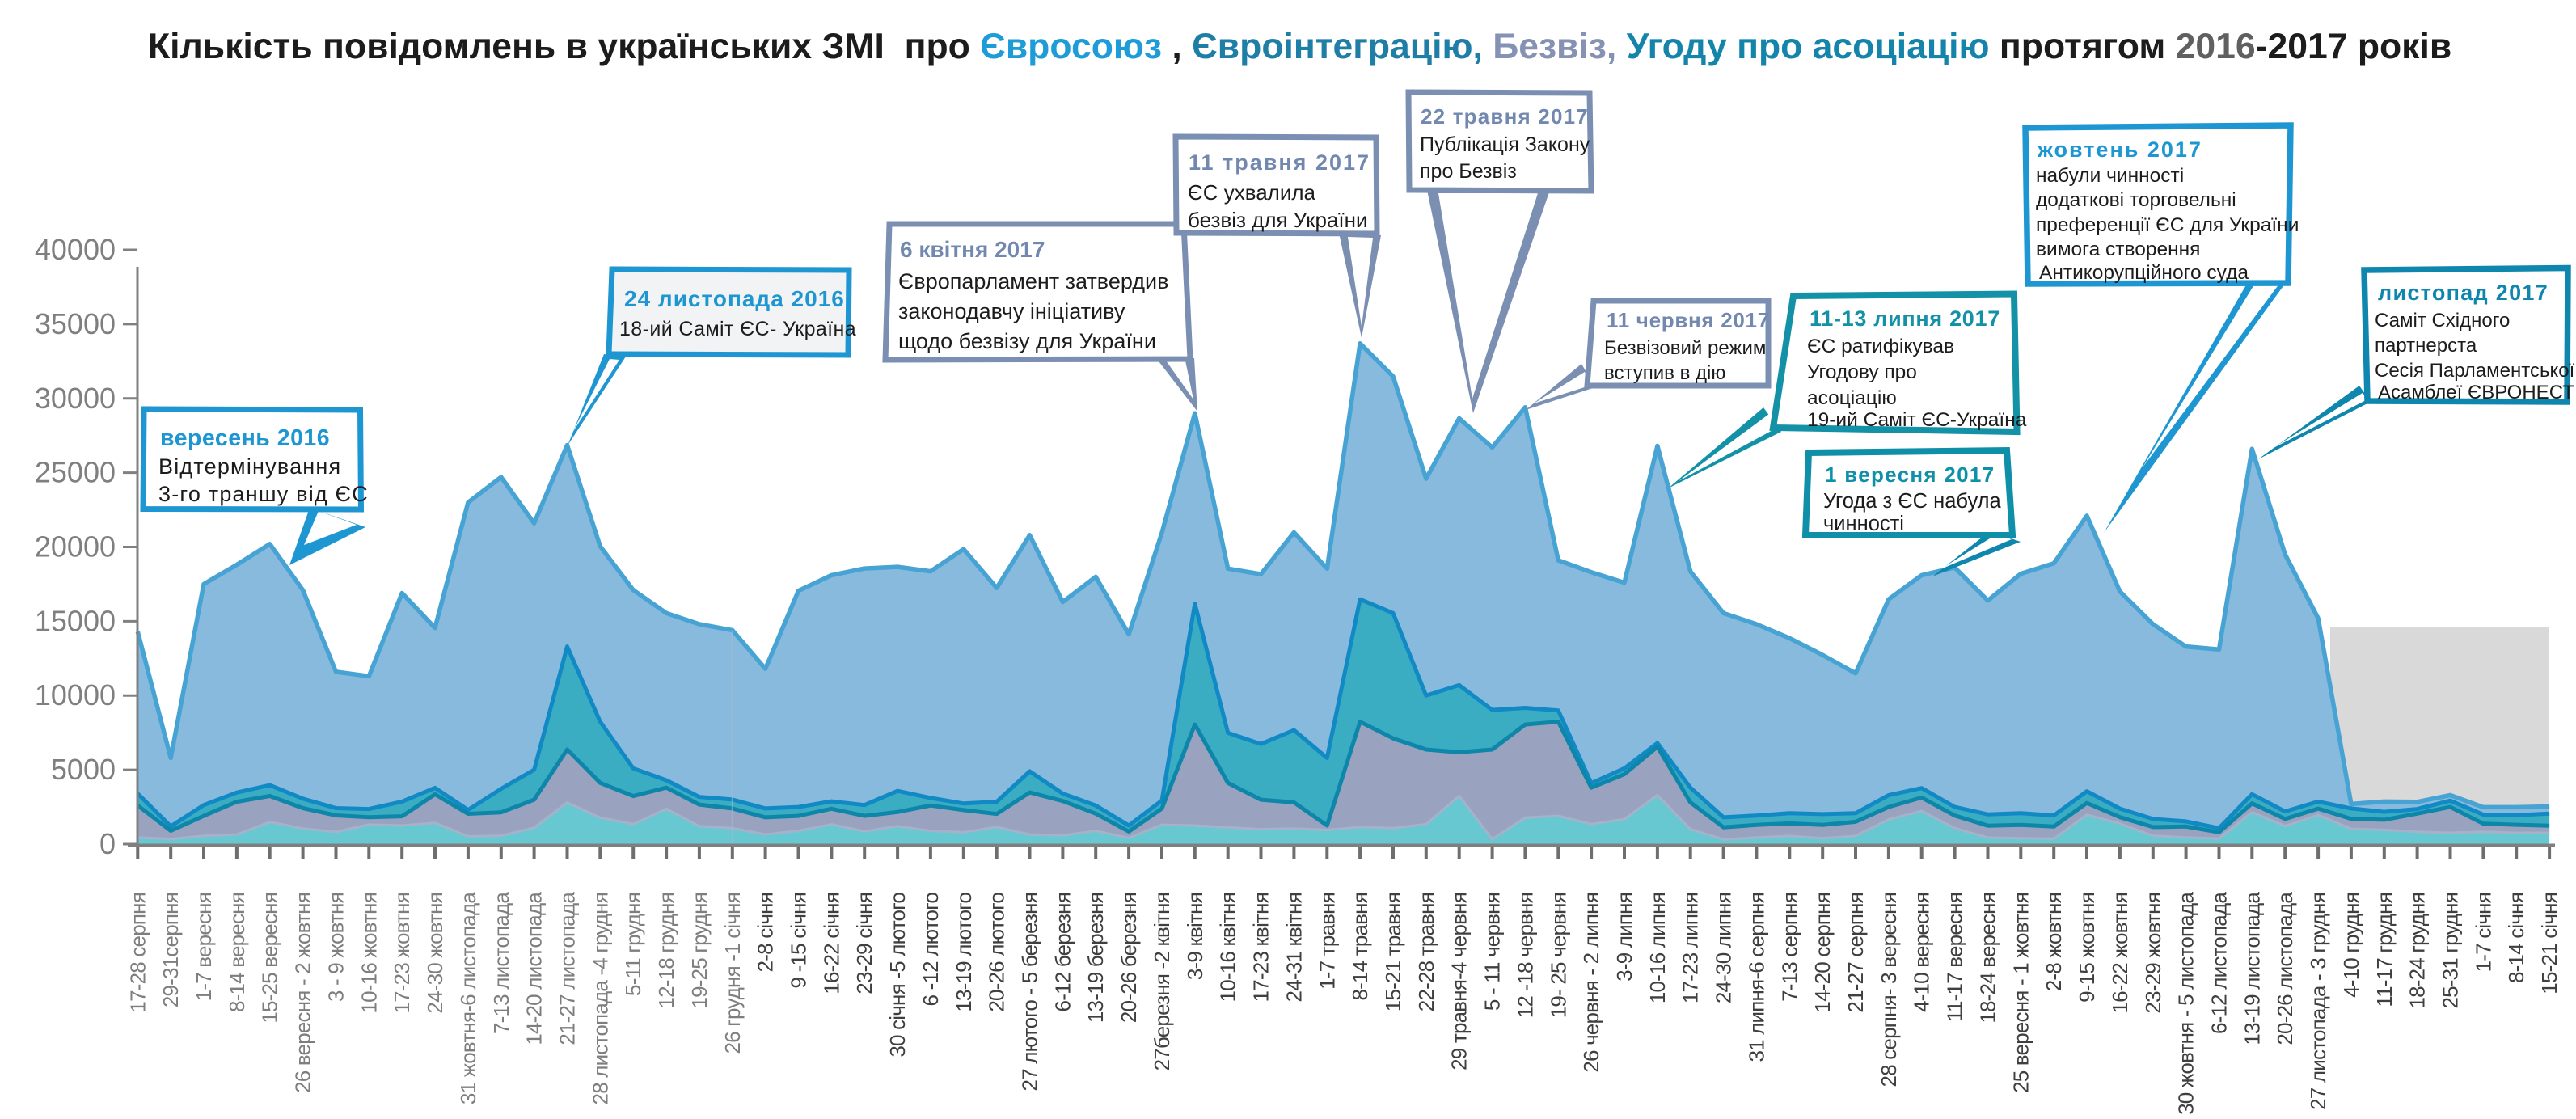  Describe the element at coordinates (2426, 346) in the screenshot. I see `svg-text: партнерста` at that location.